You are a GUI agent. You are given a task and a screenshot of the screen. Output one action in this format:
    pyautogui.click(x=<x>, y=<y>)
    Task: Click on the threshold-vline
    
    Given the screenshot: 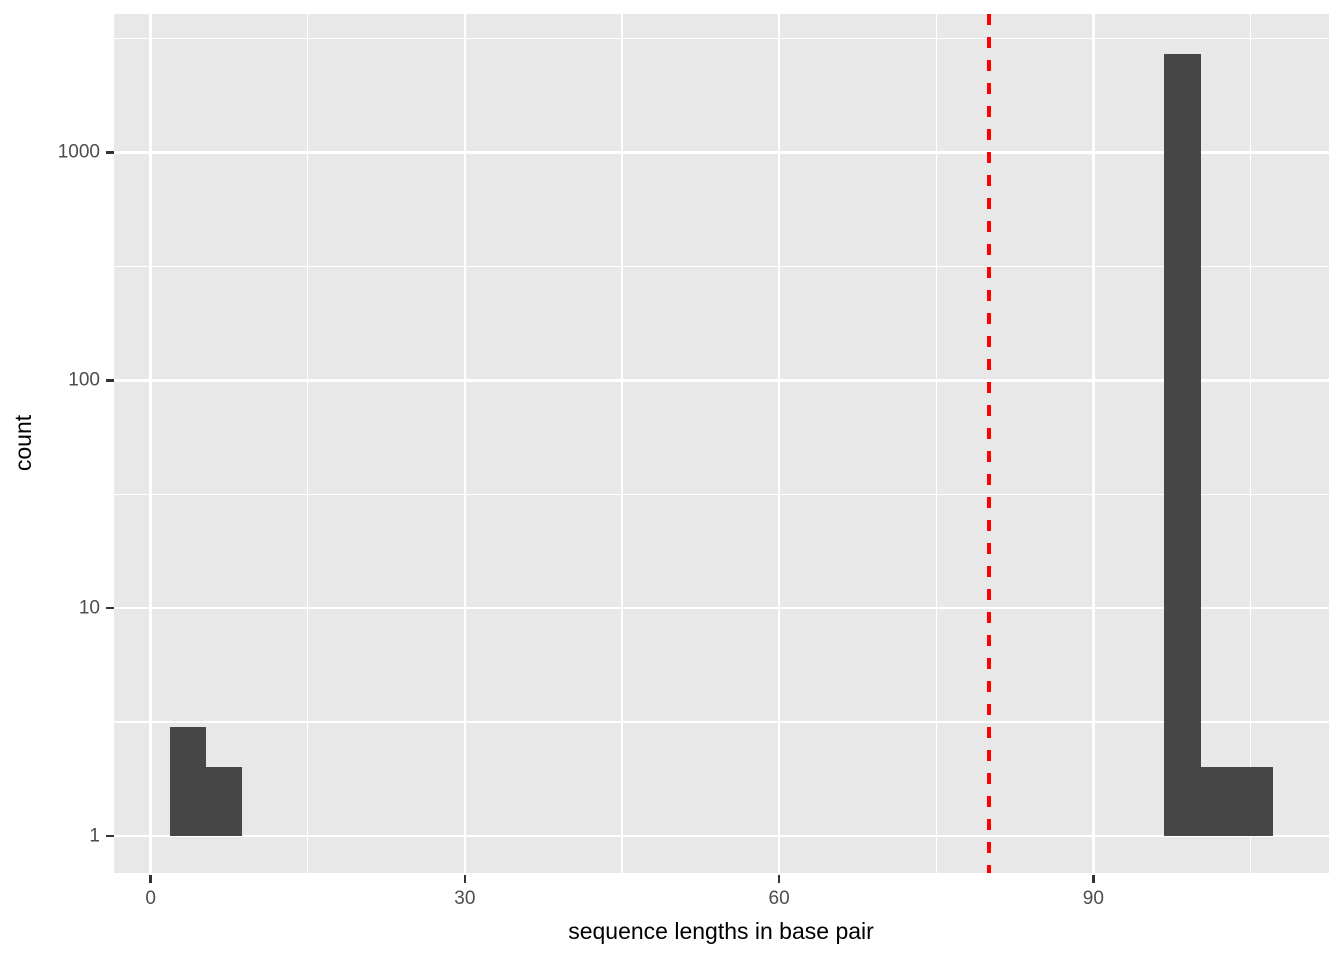 What is the action you would take?
    pyautogui.click(x=988, y=443)
    